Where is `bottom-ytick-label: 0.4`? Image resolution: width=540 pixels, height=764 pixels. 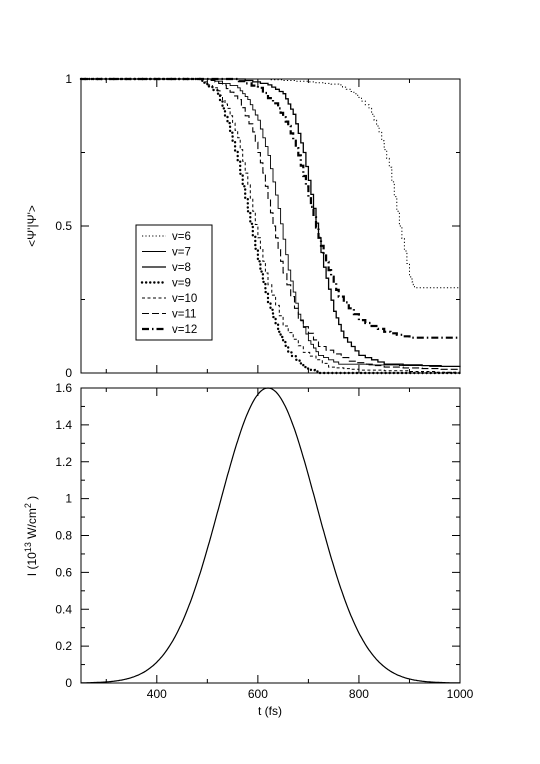 bottom-ytick-label: 0.4 is located at coordinates (63, 609).